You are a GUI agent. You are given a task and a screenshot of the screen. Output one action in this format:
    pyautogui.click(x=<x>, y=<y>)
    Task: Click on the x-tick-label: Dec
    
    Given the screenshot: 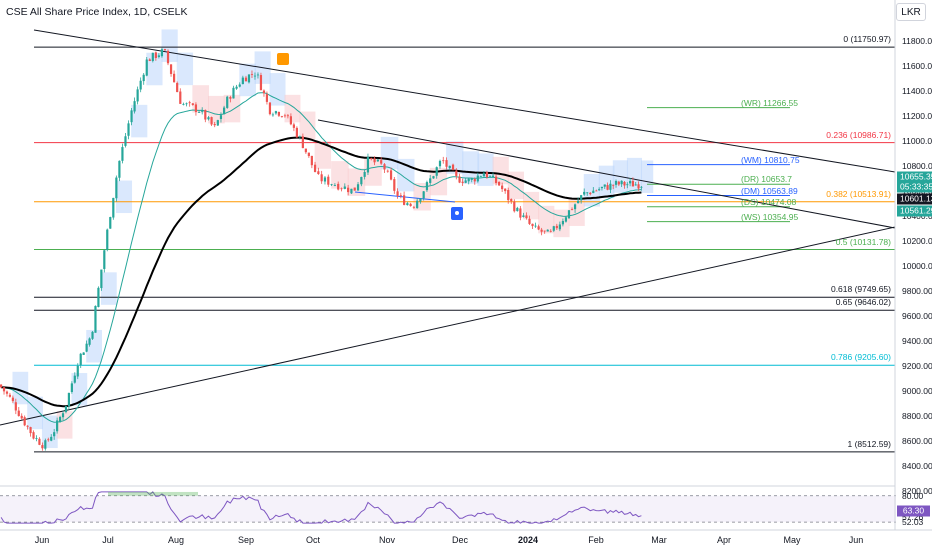 What is the action you would take?
    pyautogui.click(x=460, y=540)
    